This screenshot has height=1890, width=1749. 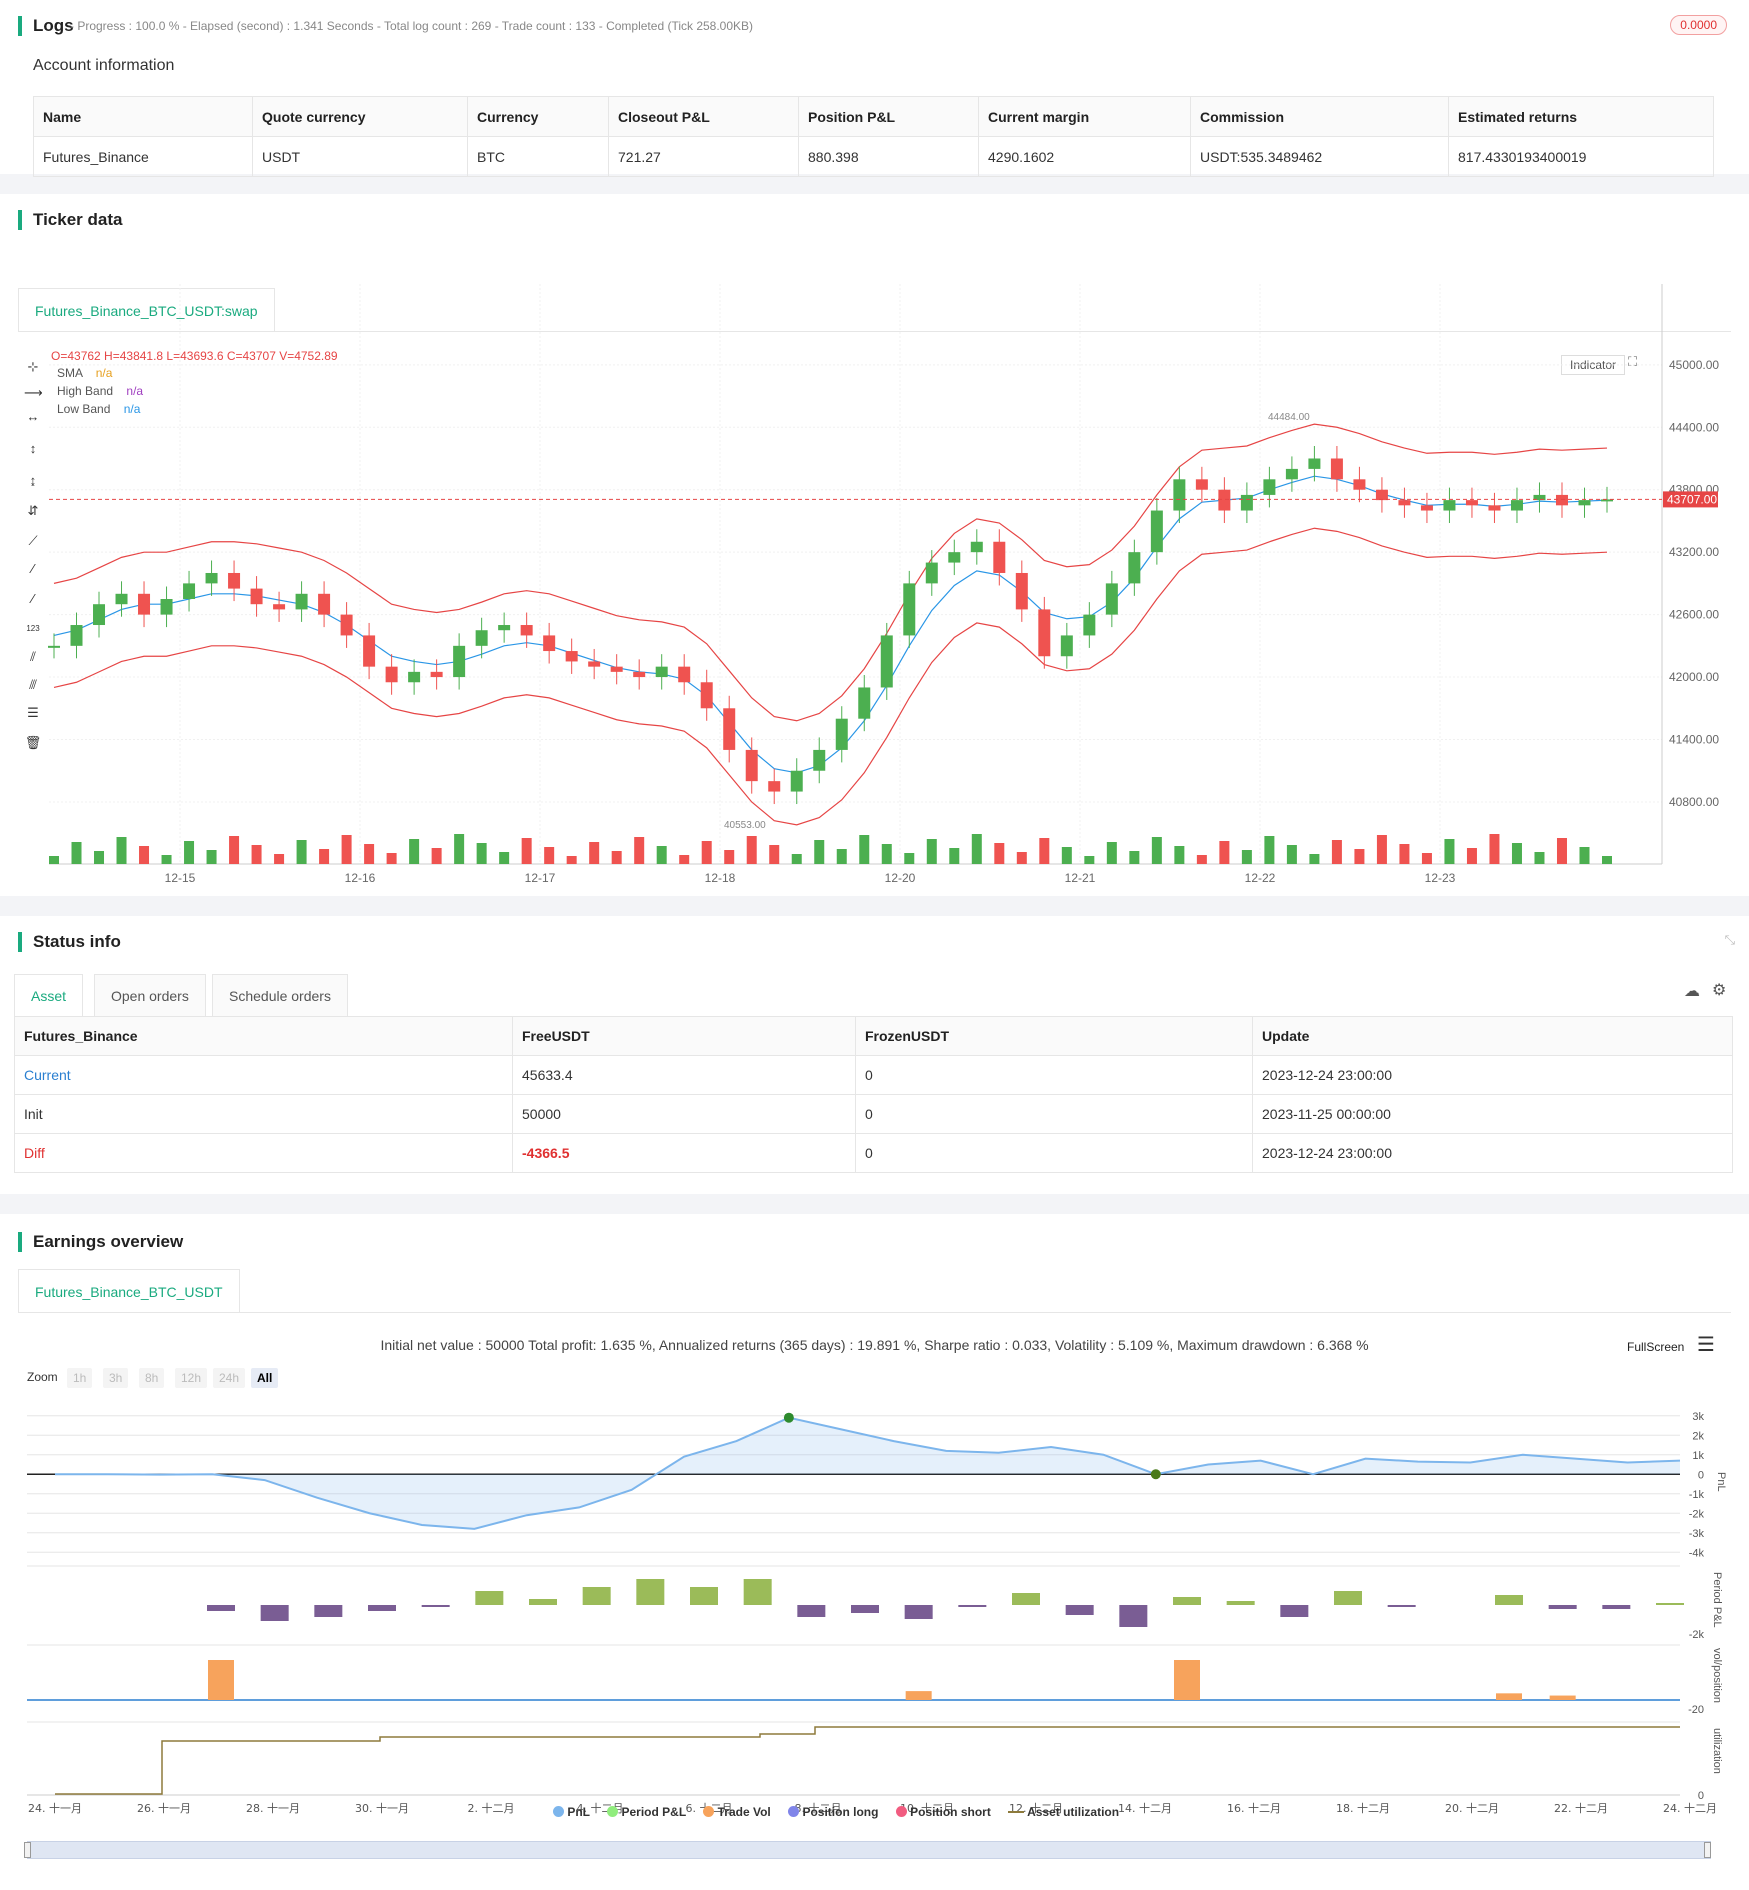 I want to click on legend-asset-utilization: Asset utilization, so click(x=1063, y=1812).